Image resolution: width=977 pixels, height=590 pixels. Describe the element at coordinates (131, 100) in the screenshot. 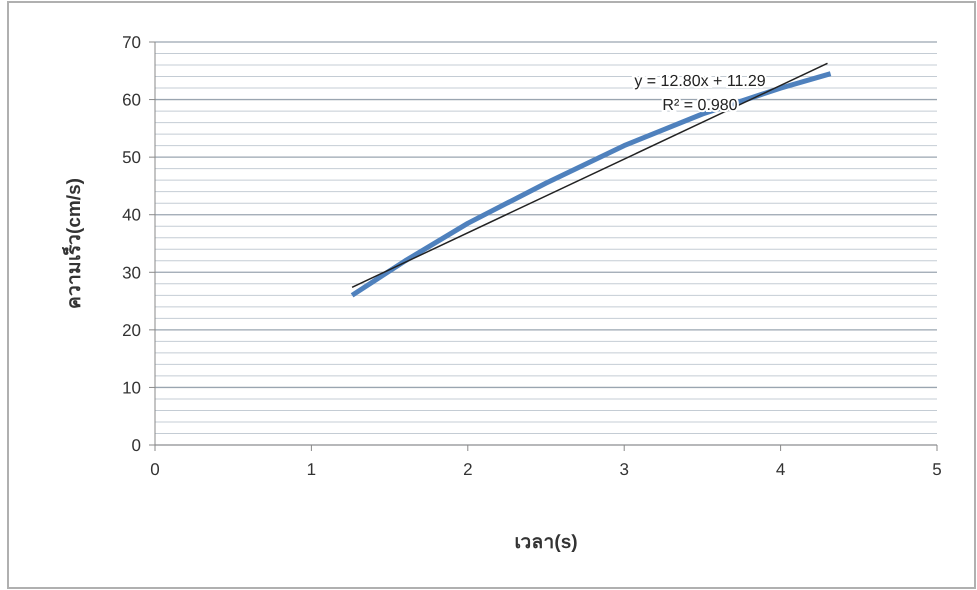

I see `y-tick-label: 60` at that location.